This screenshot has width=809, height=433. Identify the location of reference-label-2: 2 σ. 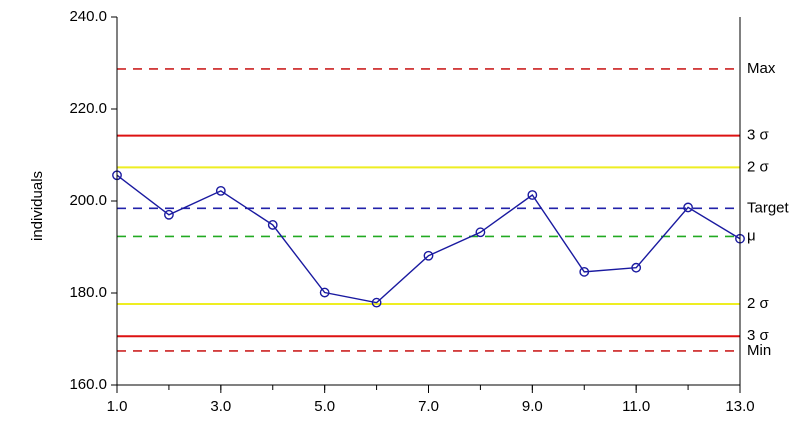
(758, 166).